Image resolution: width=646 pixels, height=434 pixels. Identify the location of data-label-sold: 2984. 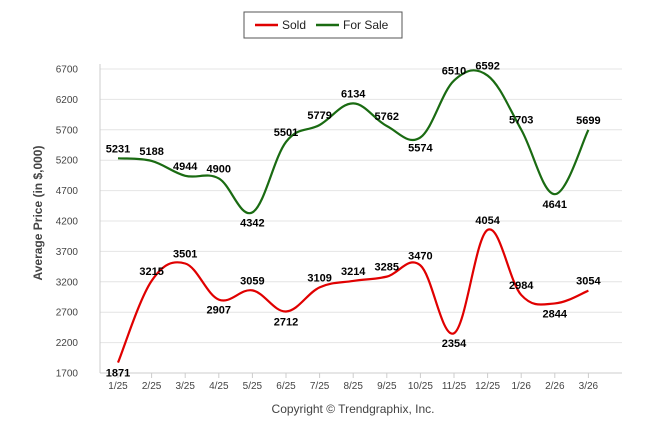
(521, 286).